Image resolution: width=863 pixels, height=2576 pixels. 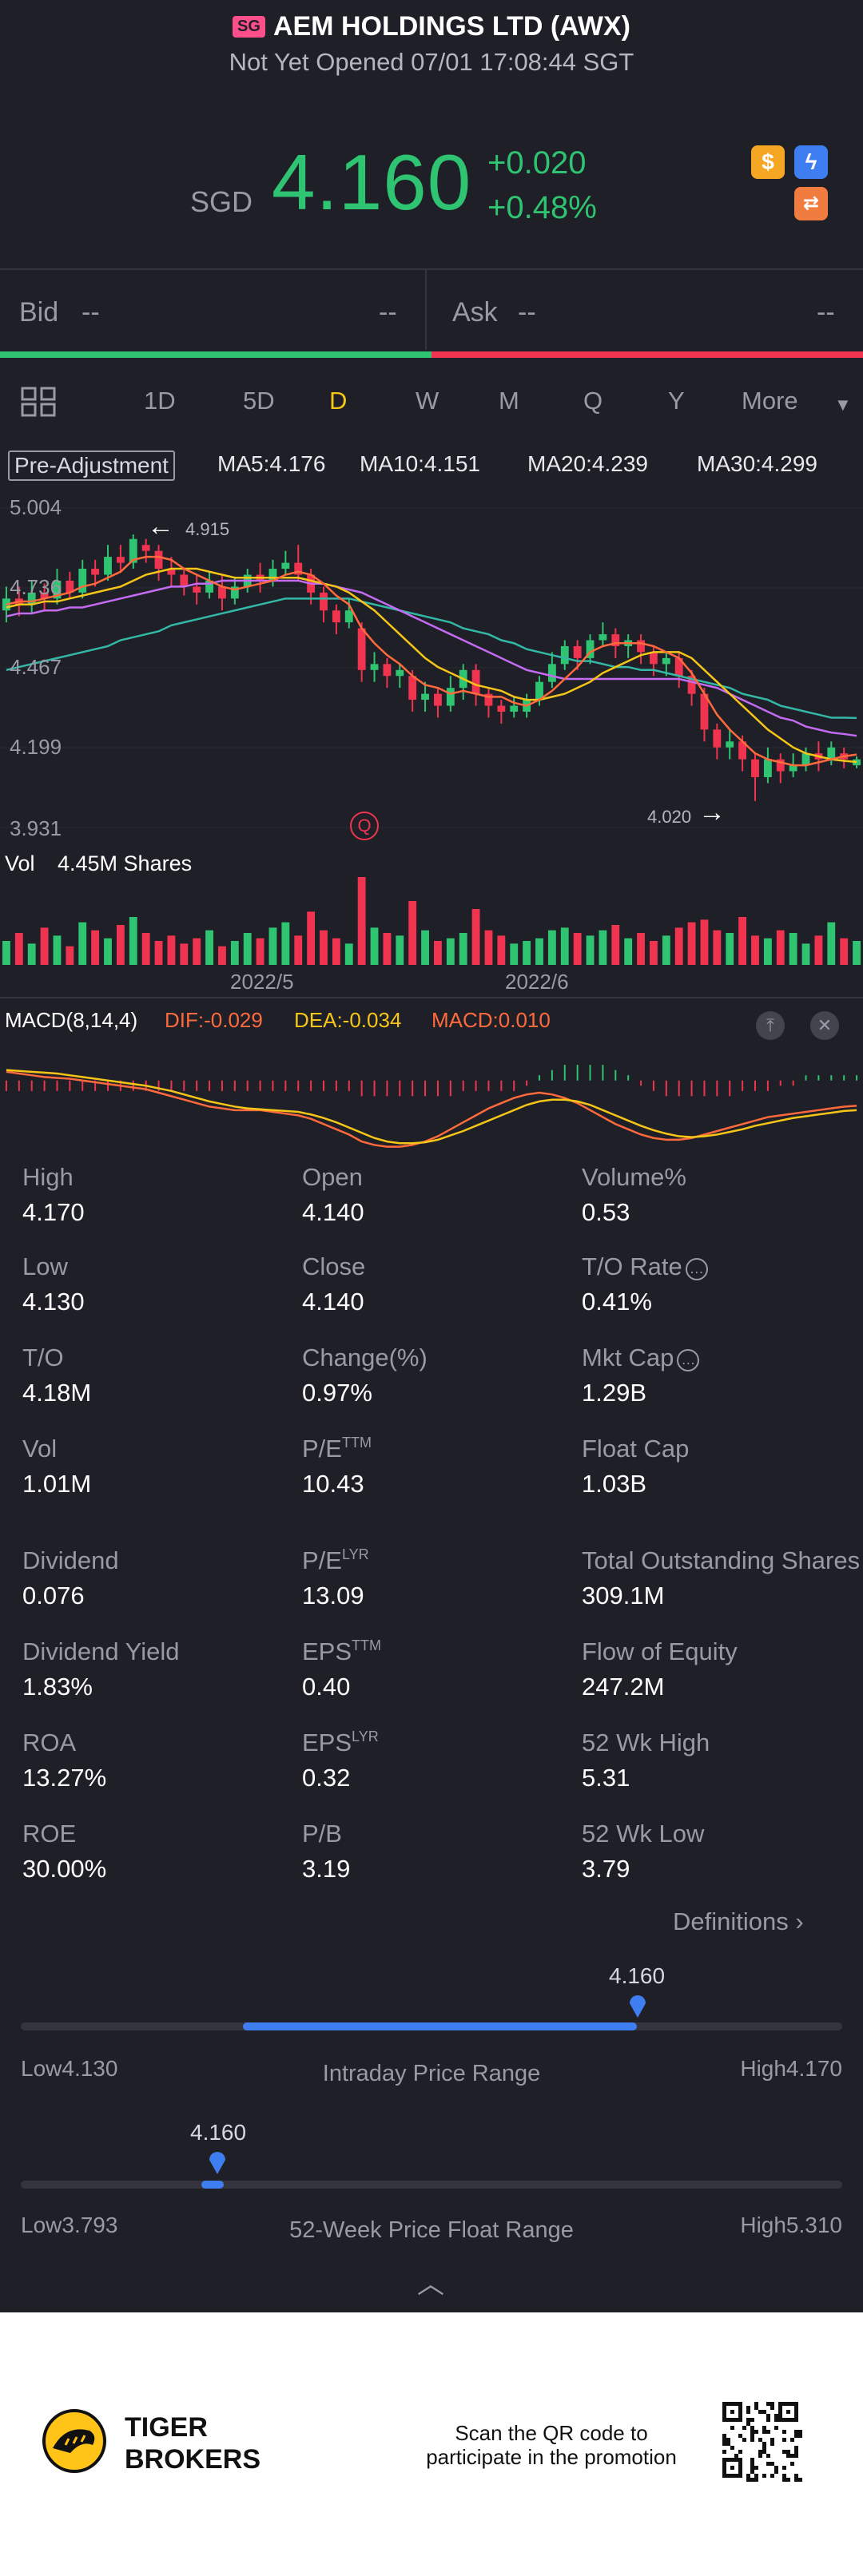 What do you see at coordinates (676, 401) in the screenshot?
I see `tab-y: Y` at bounding box center [676, 401].